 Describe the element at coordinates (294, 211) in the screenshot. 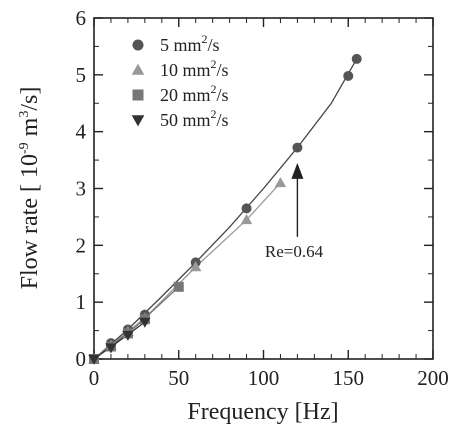

I see `annotation: Re=0.64` at that location.